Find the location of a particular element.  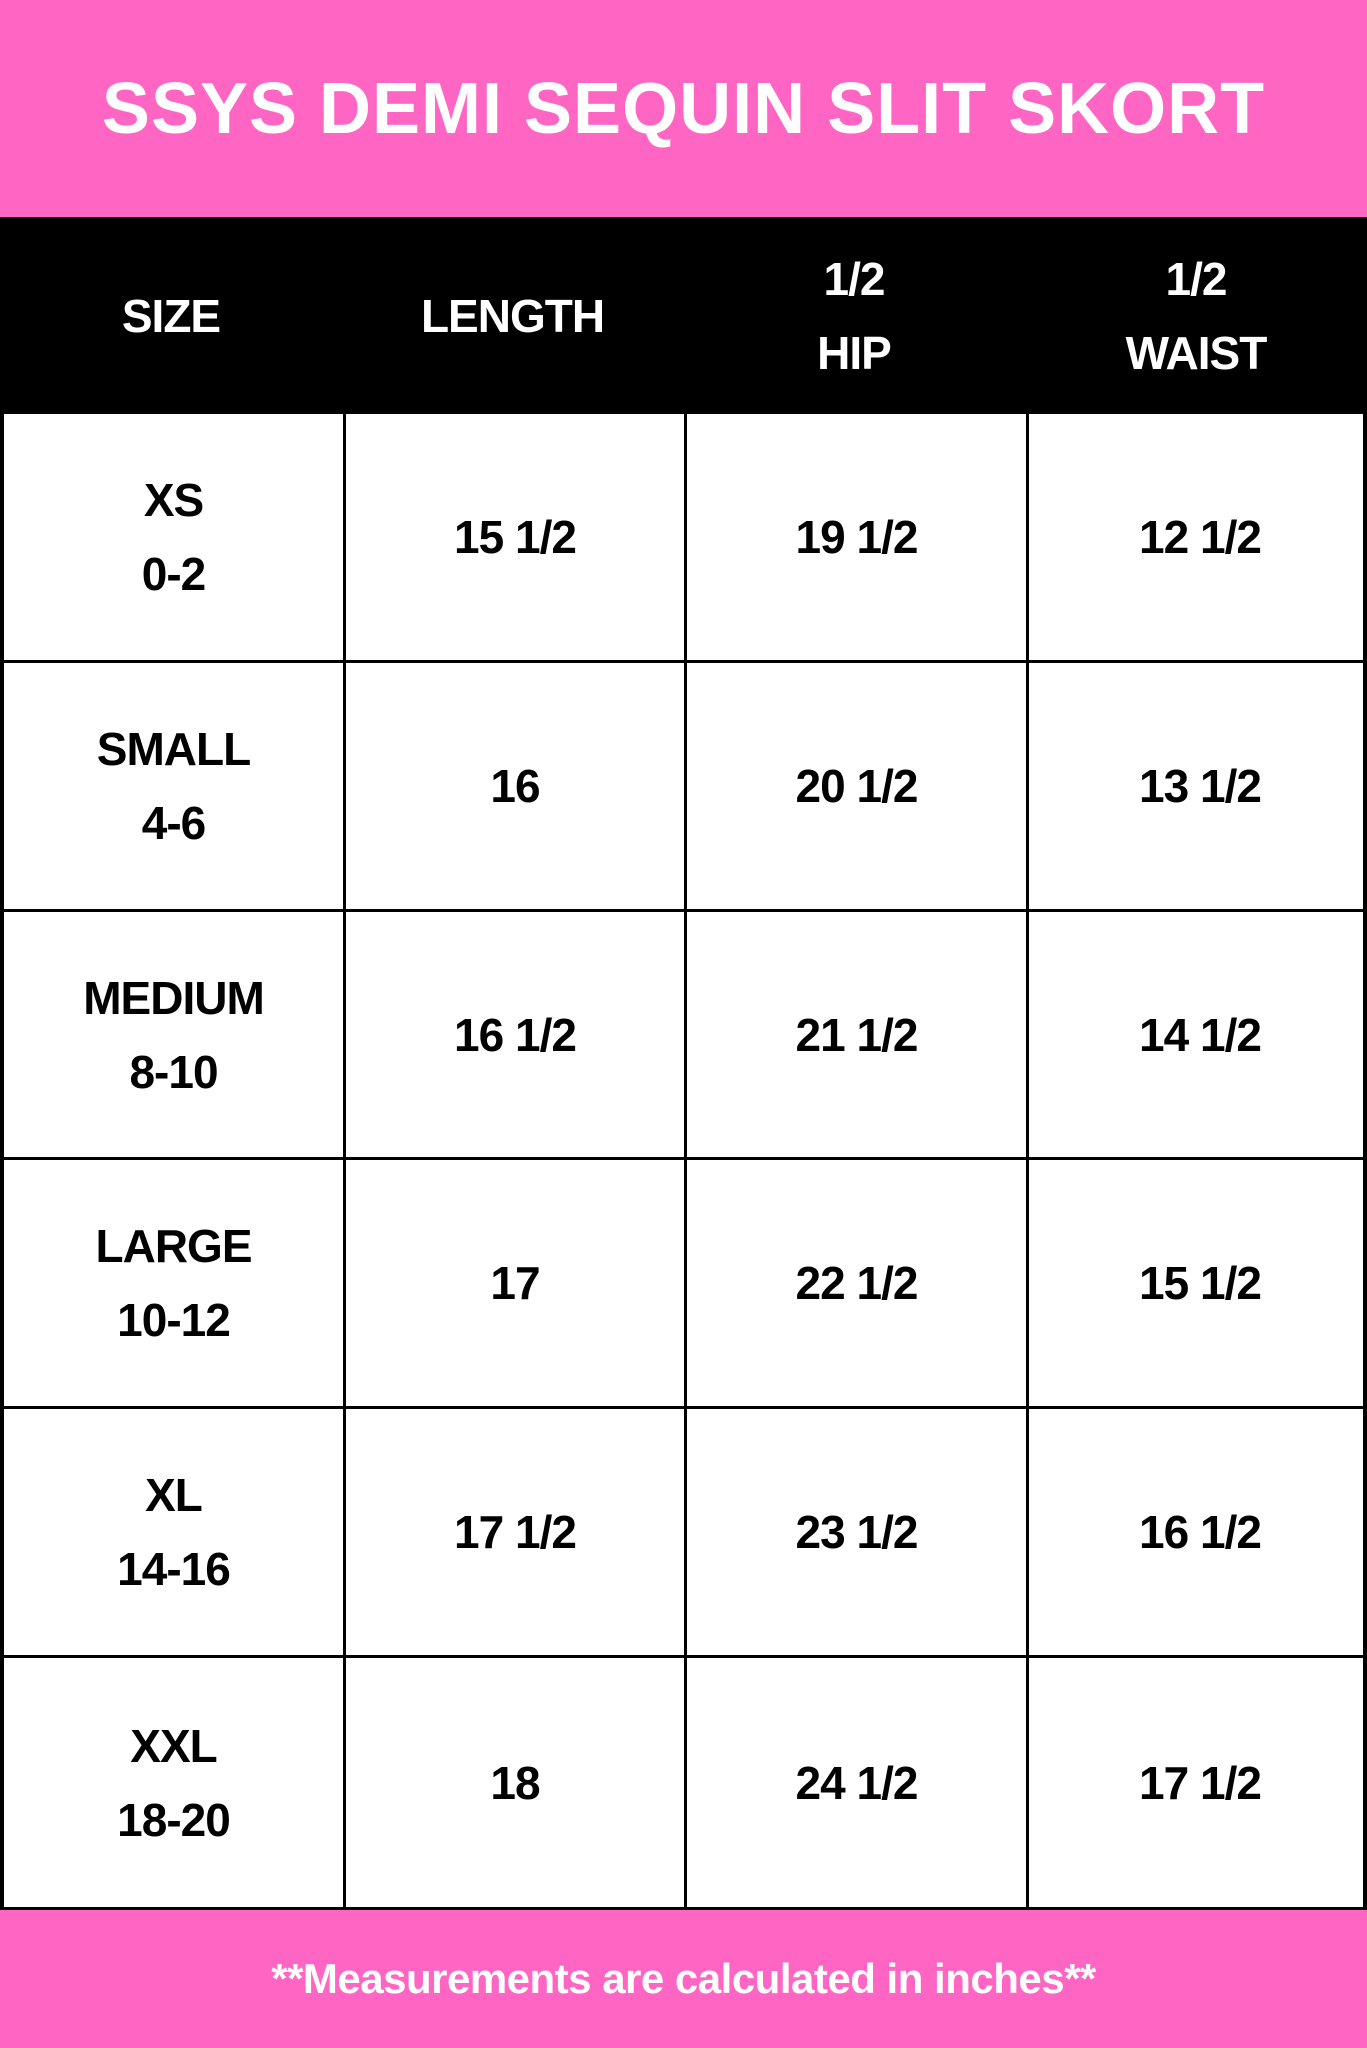

size-label: XXL is located at coordinates (173, 1745).